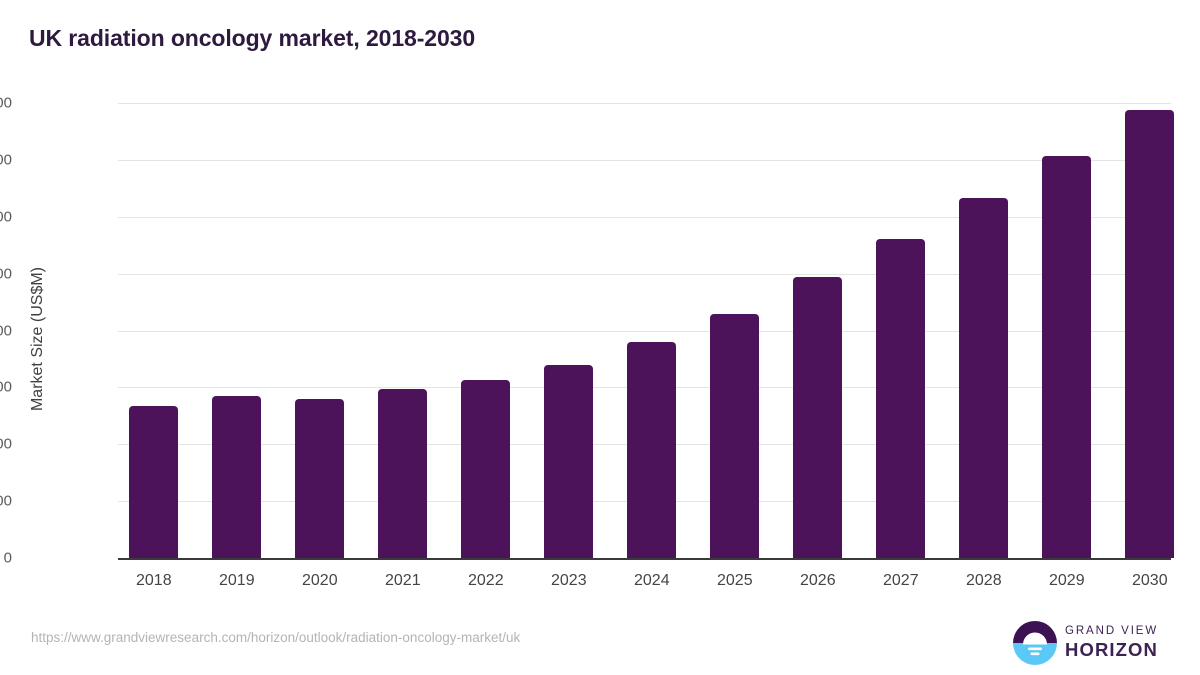  Describe the element at coordinates (6, 387) in the screenshot. I see `y-tick-label: 300` at that location.